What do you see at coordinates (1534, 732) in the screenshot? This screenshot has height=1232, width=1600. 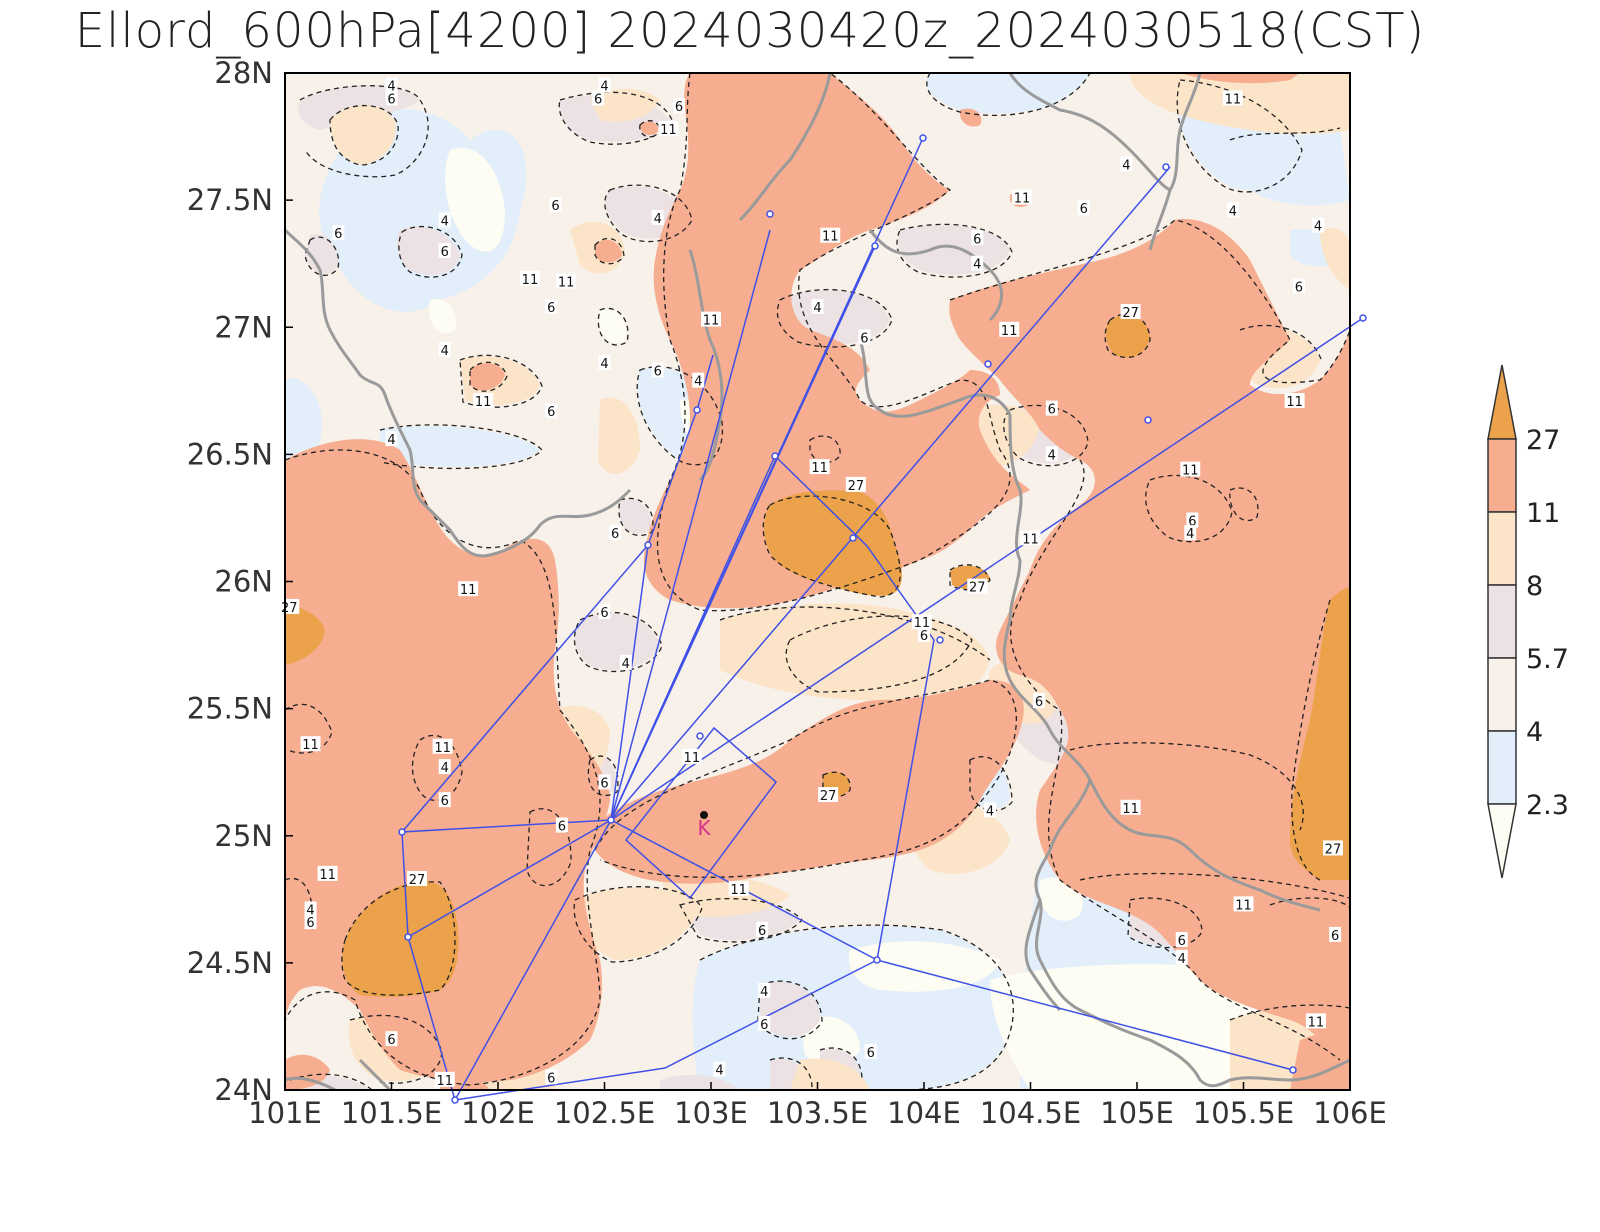 I see `colorbar-label: 4` at bounding box center [1534, 732].